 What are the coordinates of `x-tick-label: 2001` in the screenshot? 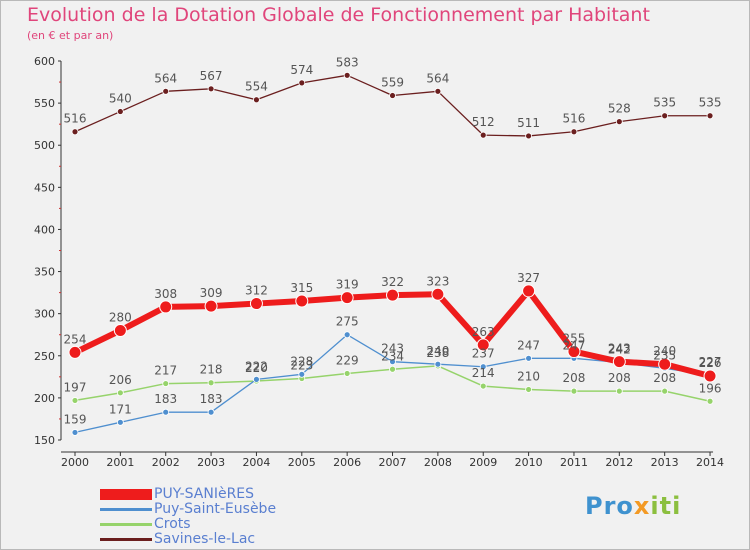 It's located at (120, 462).